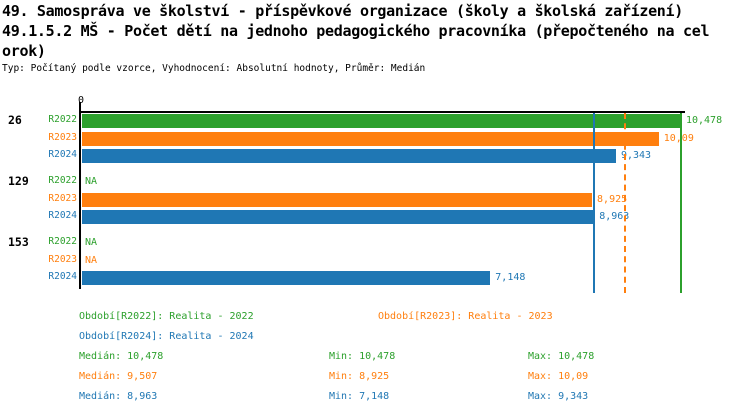  I want to click on bar-value-label: 7,148, so click(510, 277).